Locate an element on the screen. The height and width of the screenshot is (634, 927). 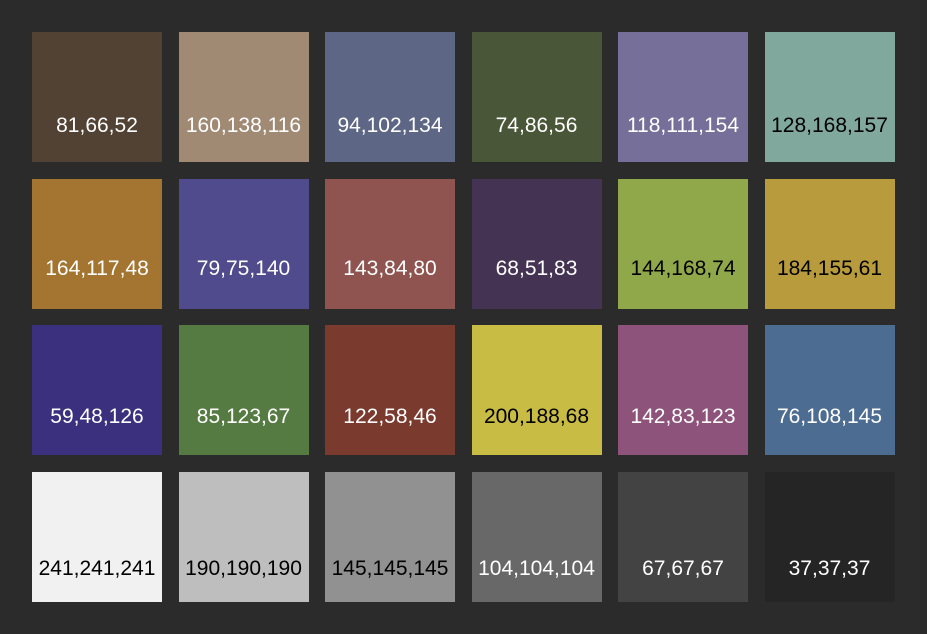
swatch-rgb-label: 190,190,190 is located at coordinates (243, 568).